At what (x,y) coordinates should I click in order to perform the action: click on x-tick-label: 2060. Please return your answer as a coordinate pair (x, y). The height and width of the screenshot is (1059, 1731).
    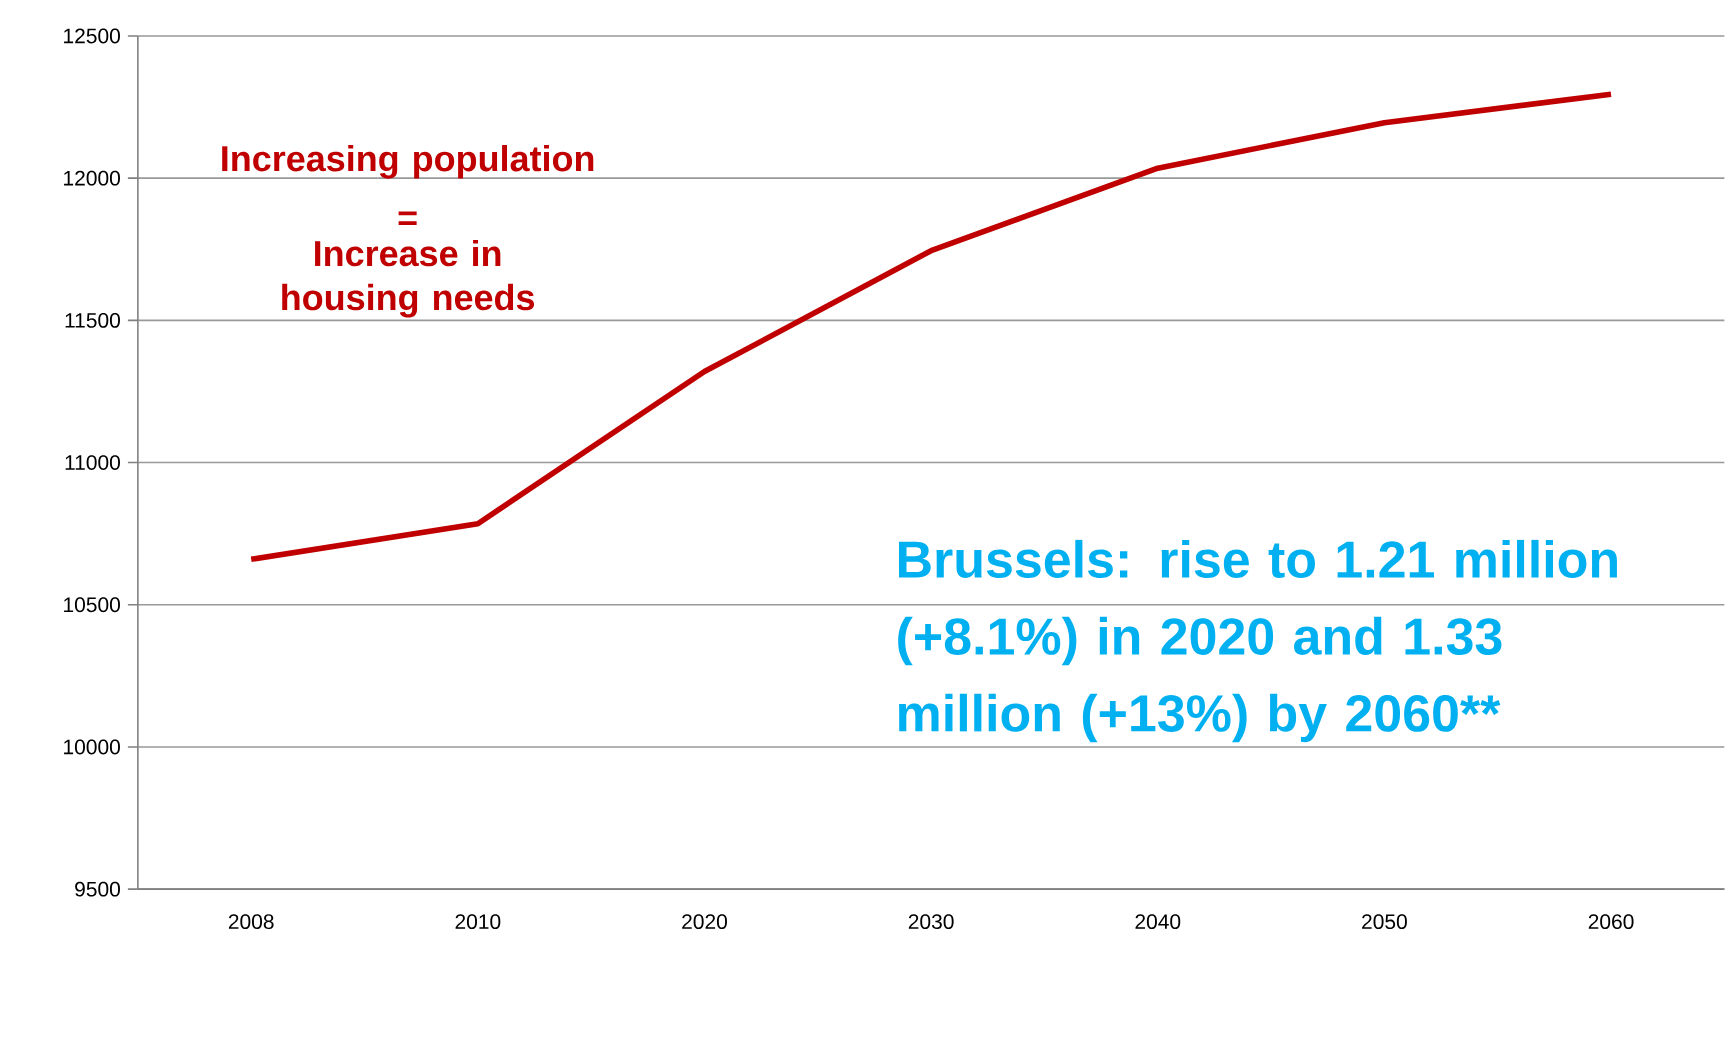
    Looking at the image, I should click on (1611, 922).